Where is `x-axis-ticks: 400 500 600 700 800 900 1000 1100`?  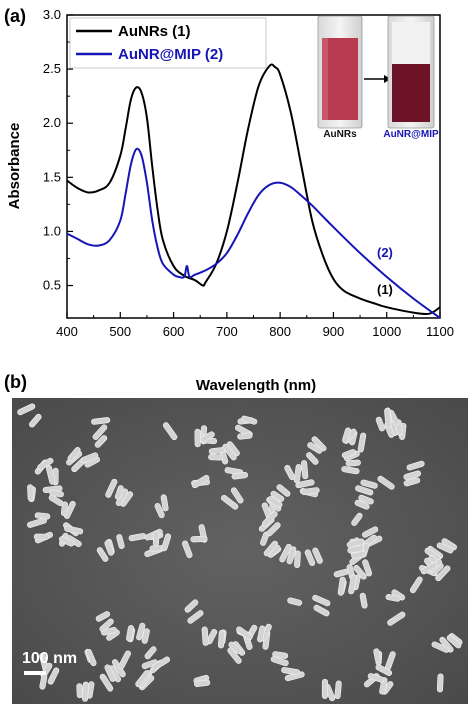
x-axis-ticks: 400 500 600 700 800 900 1000 1100 is located at coordinates (255, 325).